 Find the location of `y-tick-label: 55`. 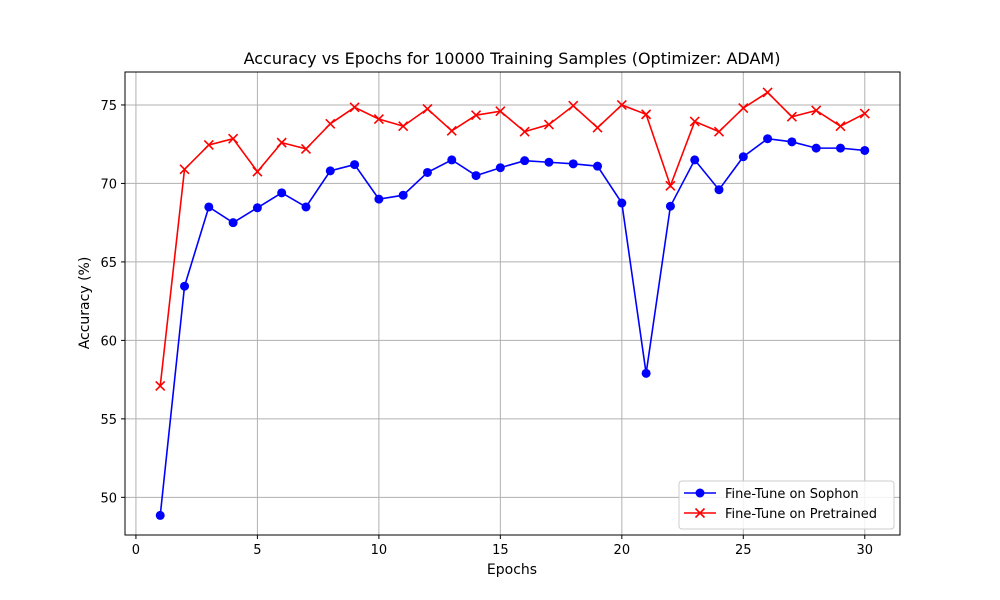

y-tick-label: 55 is located at coordinates (108, 420).